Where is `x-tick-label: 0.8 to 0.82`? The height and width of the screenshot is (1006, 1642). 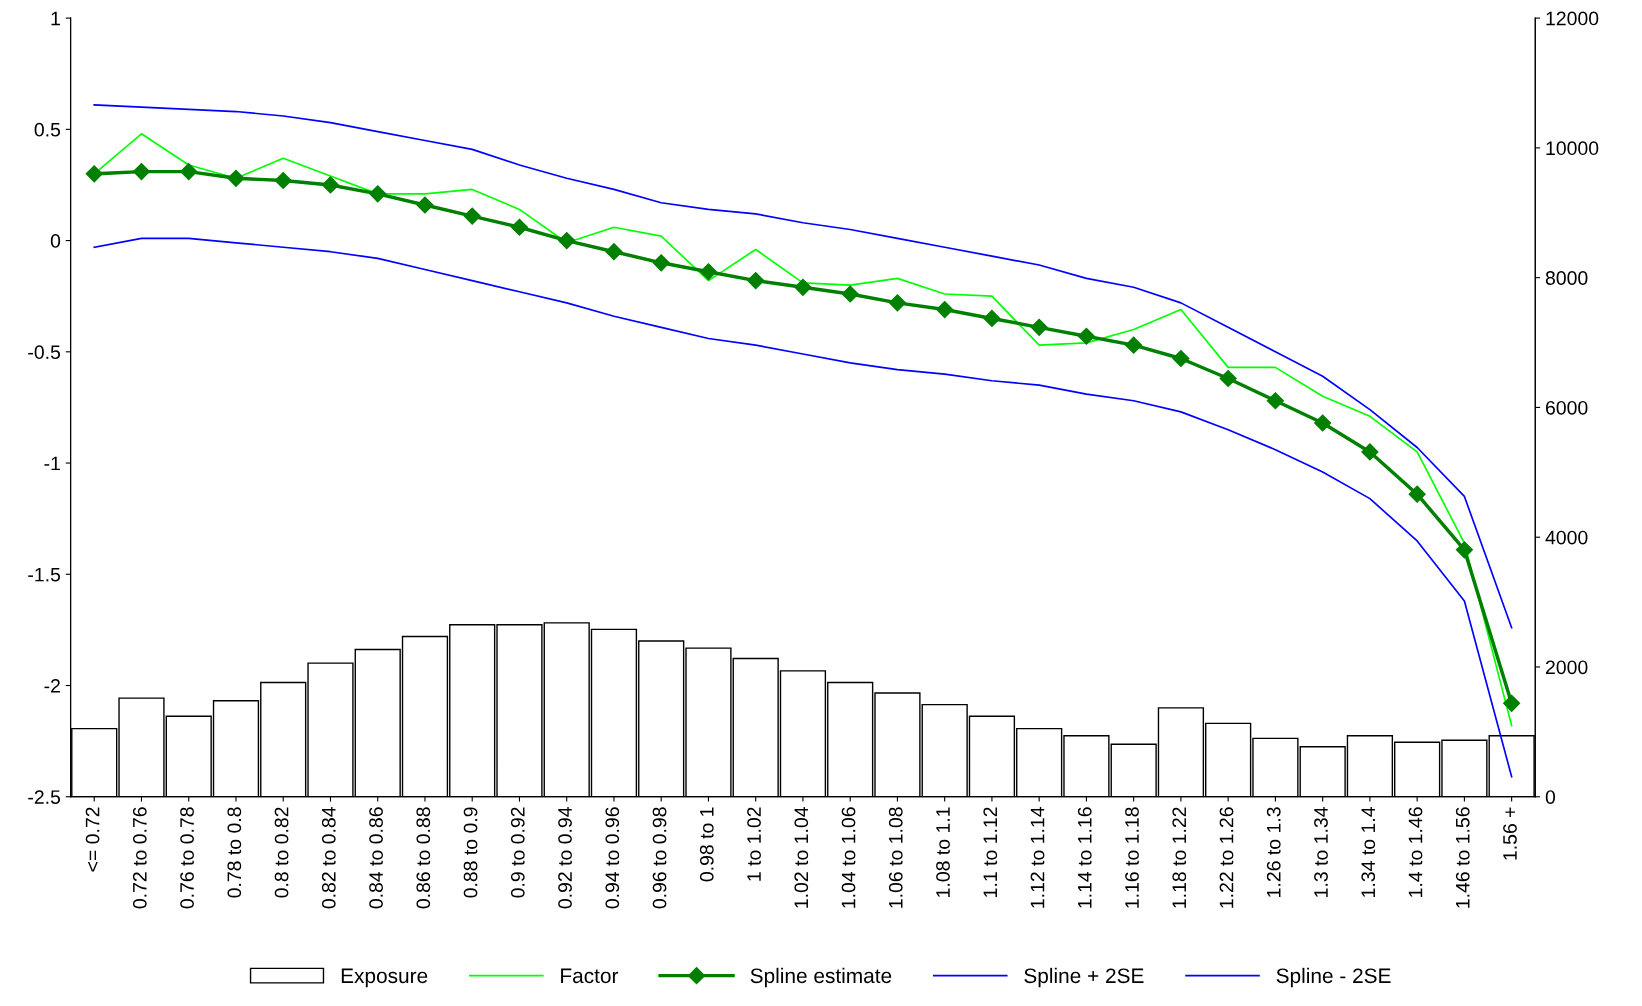 x-tick-label: 0.8 to 0.82 is located at coordinates (281, 852).